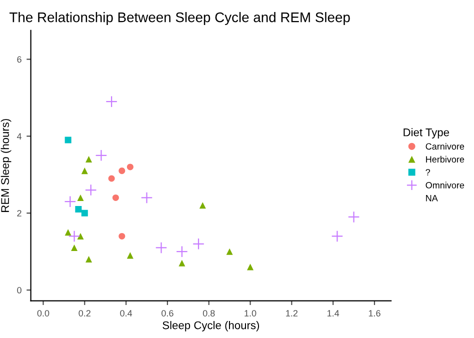  Describe the element at coordinates (427, 133) in the screenshot. I see `legend-title: Diet Type` at that location.